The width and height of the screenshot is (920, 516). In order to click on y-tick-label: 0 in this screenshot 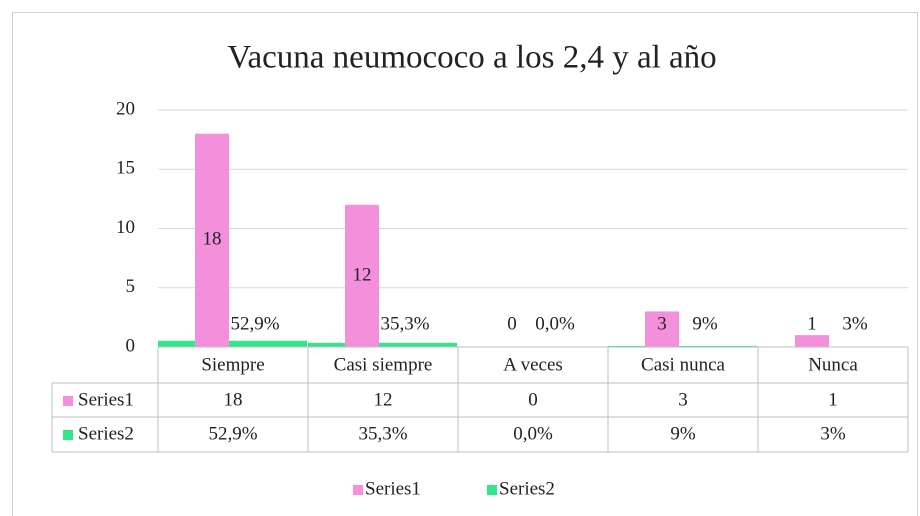, I will do `click(131, 345)`.